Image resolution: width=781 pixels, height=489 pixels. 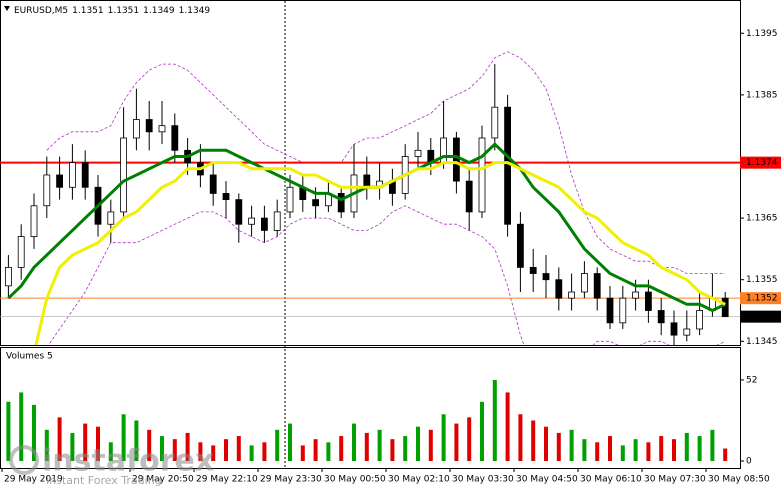 I want to click on volume-title: Volumes 5, so click(x=29, y=357).